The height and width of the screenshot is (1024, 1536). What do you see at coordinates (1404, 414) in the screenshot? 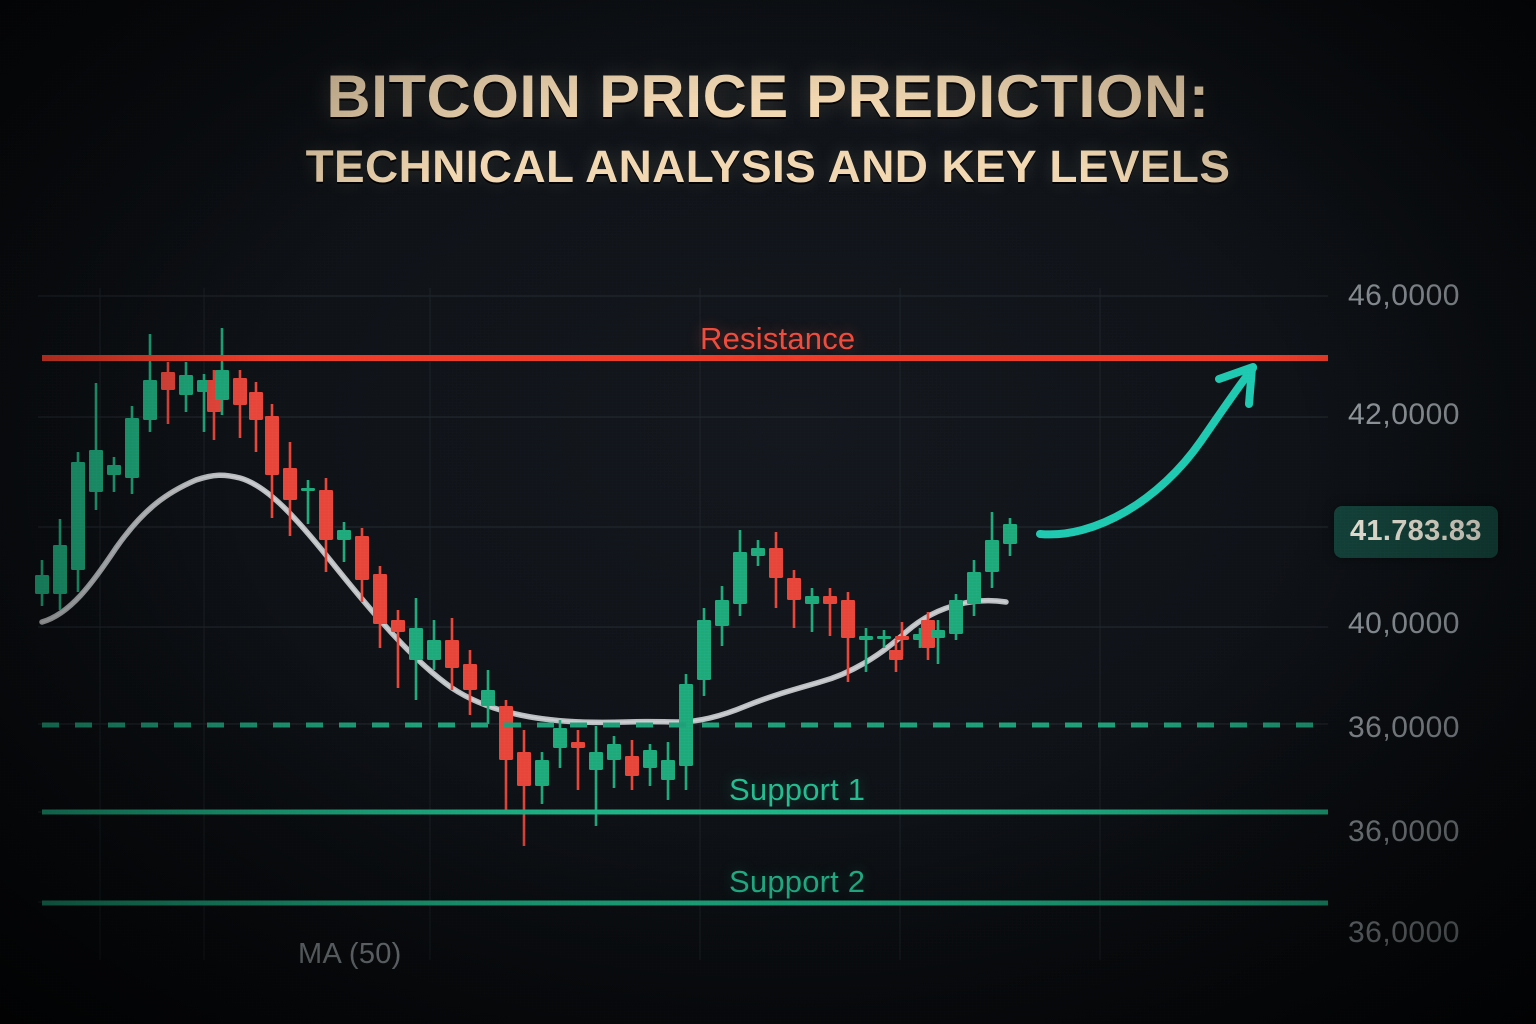
I see `y-axis-tick-label: 42,0000` at bounding box center [1404, 414].